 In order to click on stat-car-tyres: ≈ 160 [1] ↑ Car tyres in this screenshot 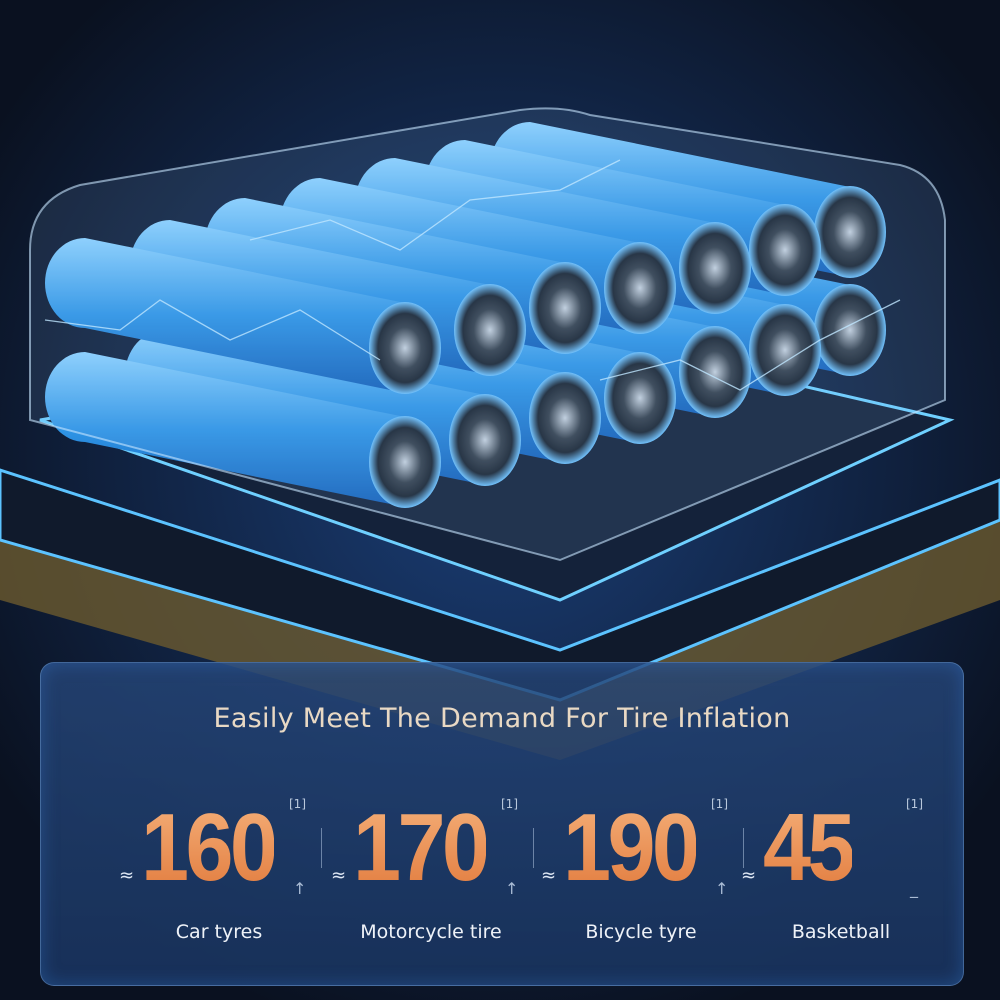, I will do `click(219, 873)`.